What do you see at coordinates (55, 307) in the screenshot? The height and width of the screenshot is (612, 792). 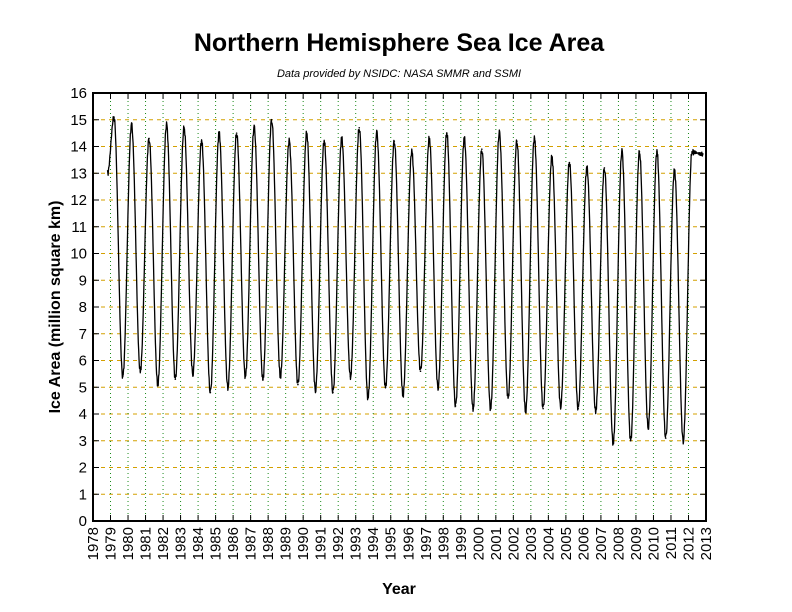 I see `y-axis-label: Ice Area (million square km)` at bounding box center [55, 307].